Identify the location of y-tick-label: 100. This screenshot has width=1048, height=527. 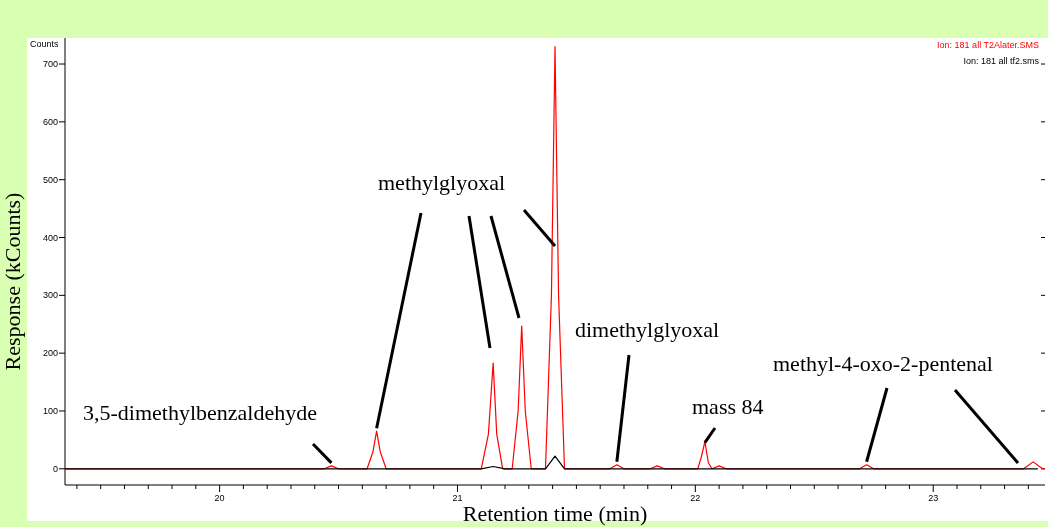
(50, 411).